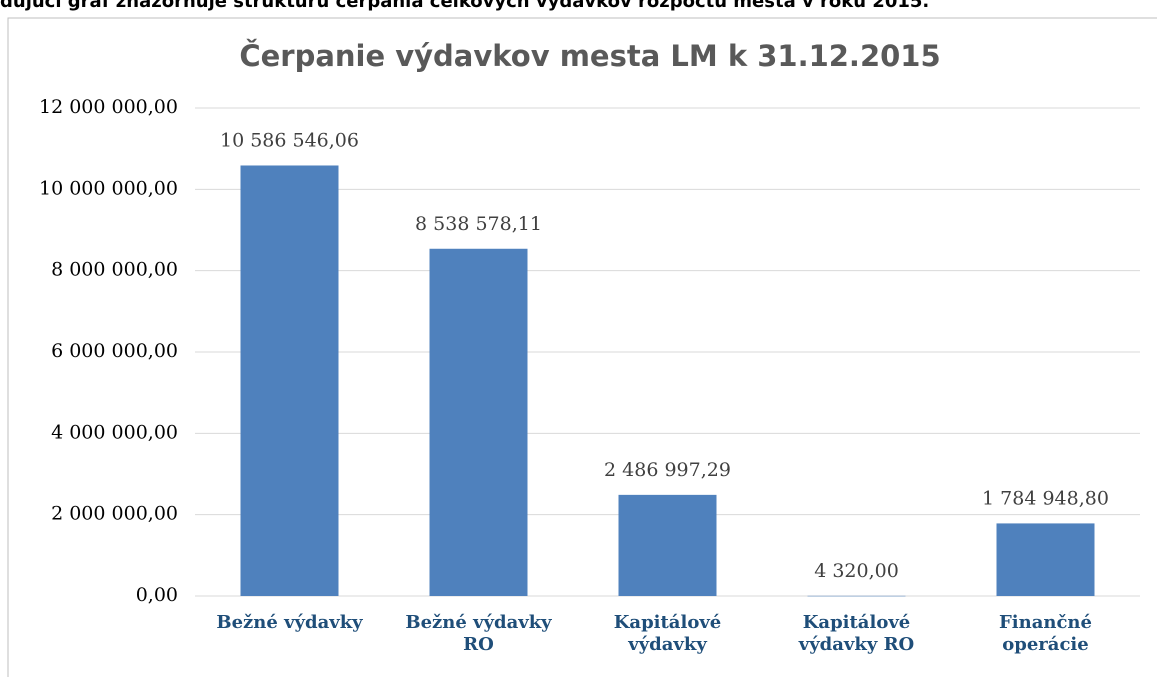 This screenshot has height=677, width=1157. What do you see at coordinates (1045, 633) in the screenshot?
I see `x-tick-label: Finančné operácie` at bounding box center [1045, 633].